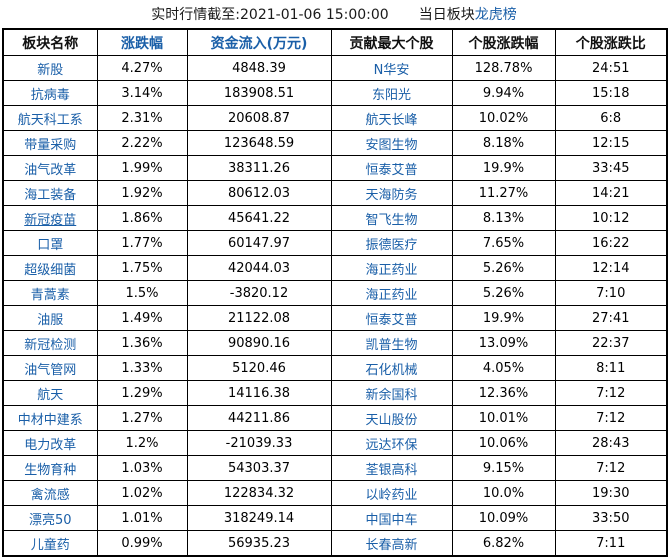 This screenshot has height=560, width=668. I want to click on sector-name-cell: 新冠检测, so click(50, 343).